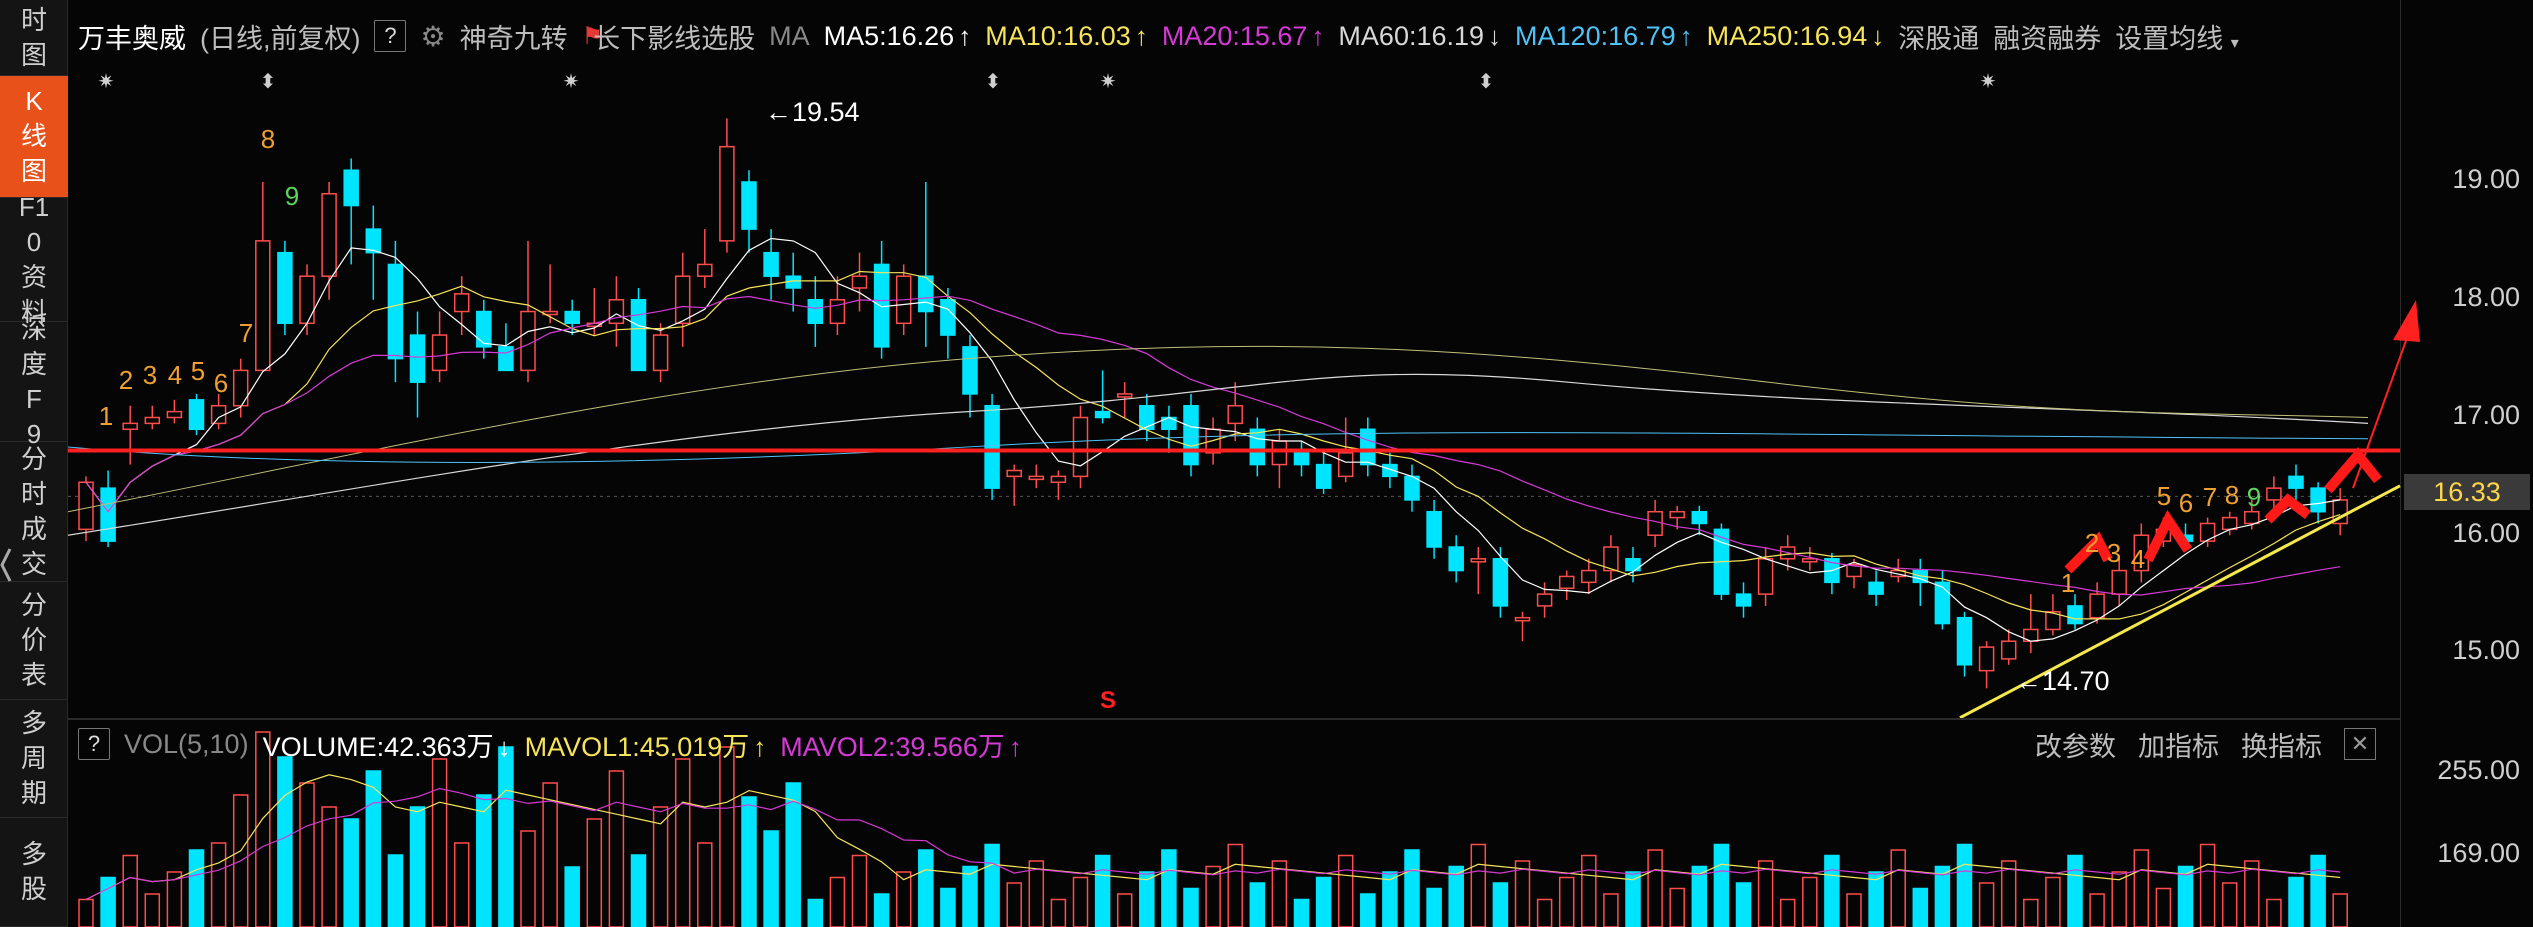  What do you see at coordinates (34, 872) in the screenshot?
I see `sidebar-item-multi-stock: 多股` at bounding box center [34, 872].